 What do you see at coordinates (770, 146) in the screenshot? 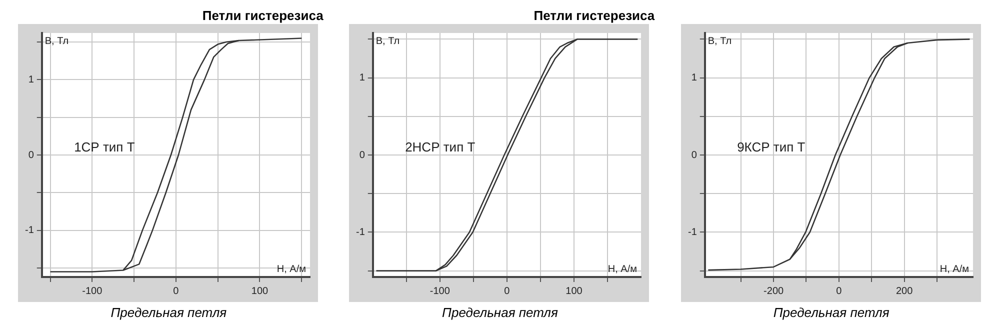
I see `annotation: 9КСР тип Т` at bounding box center [770, 146].